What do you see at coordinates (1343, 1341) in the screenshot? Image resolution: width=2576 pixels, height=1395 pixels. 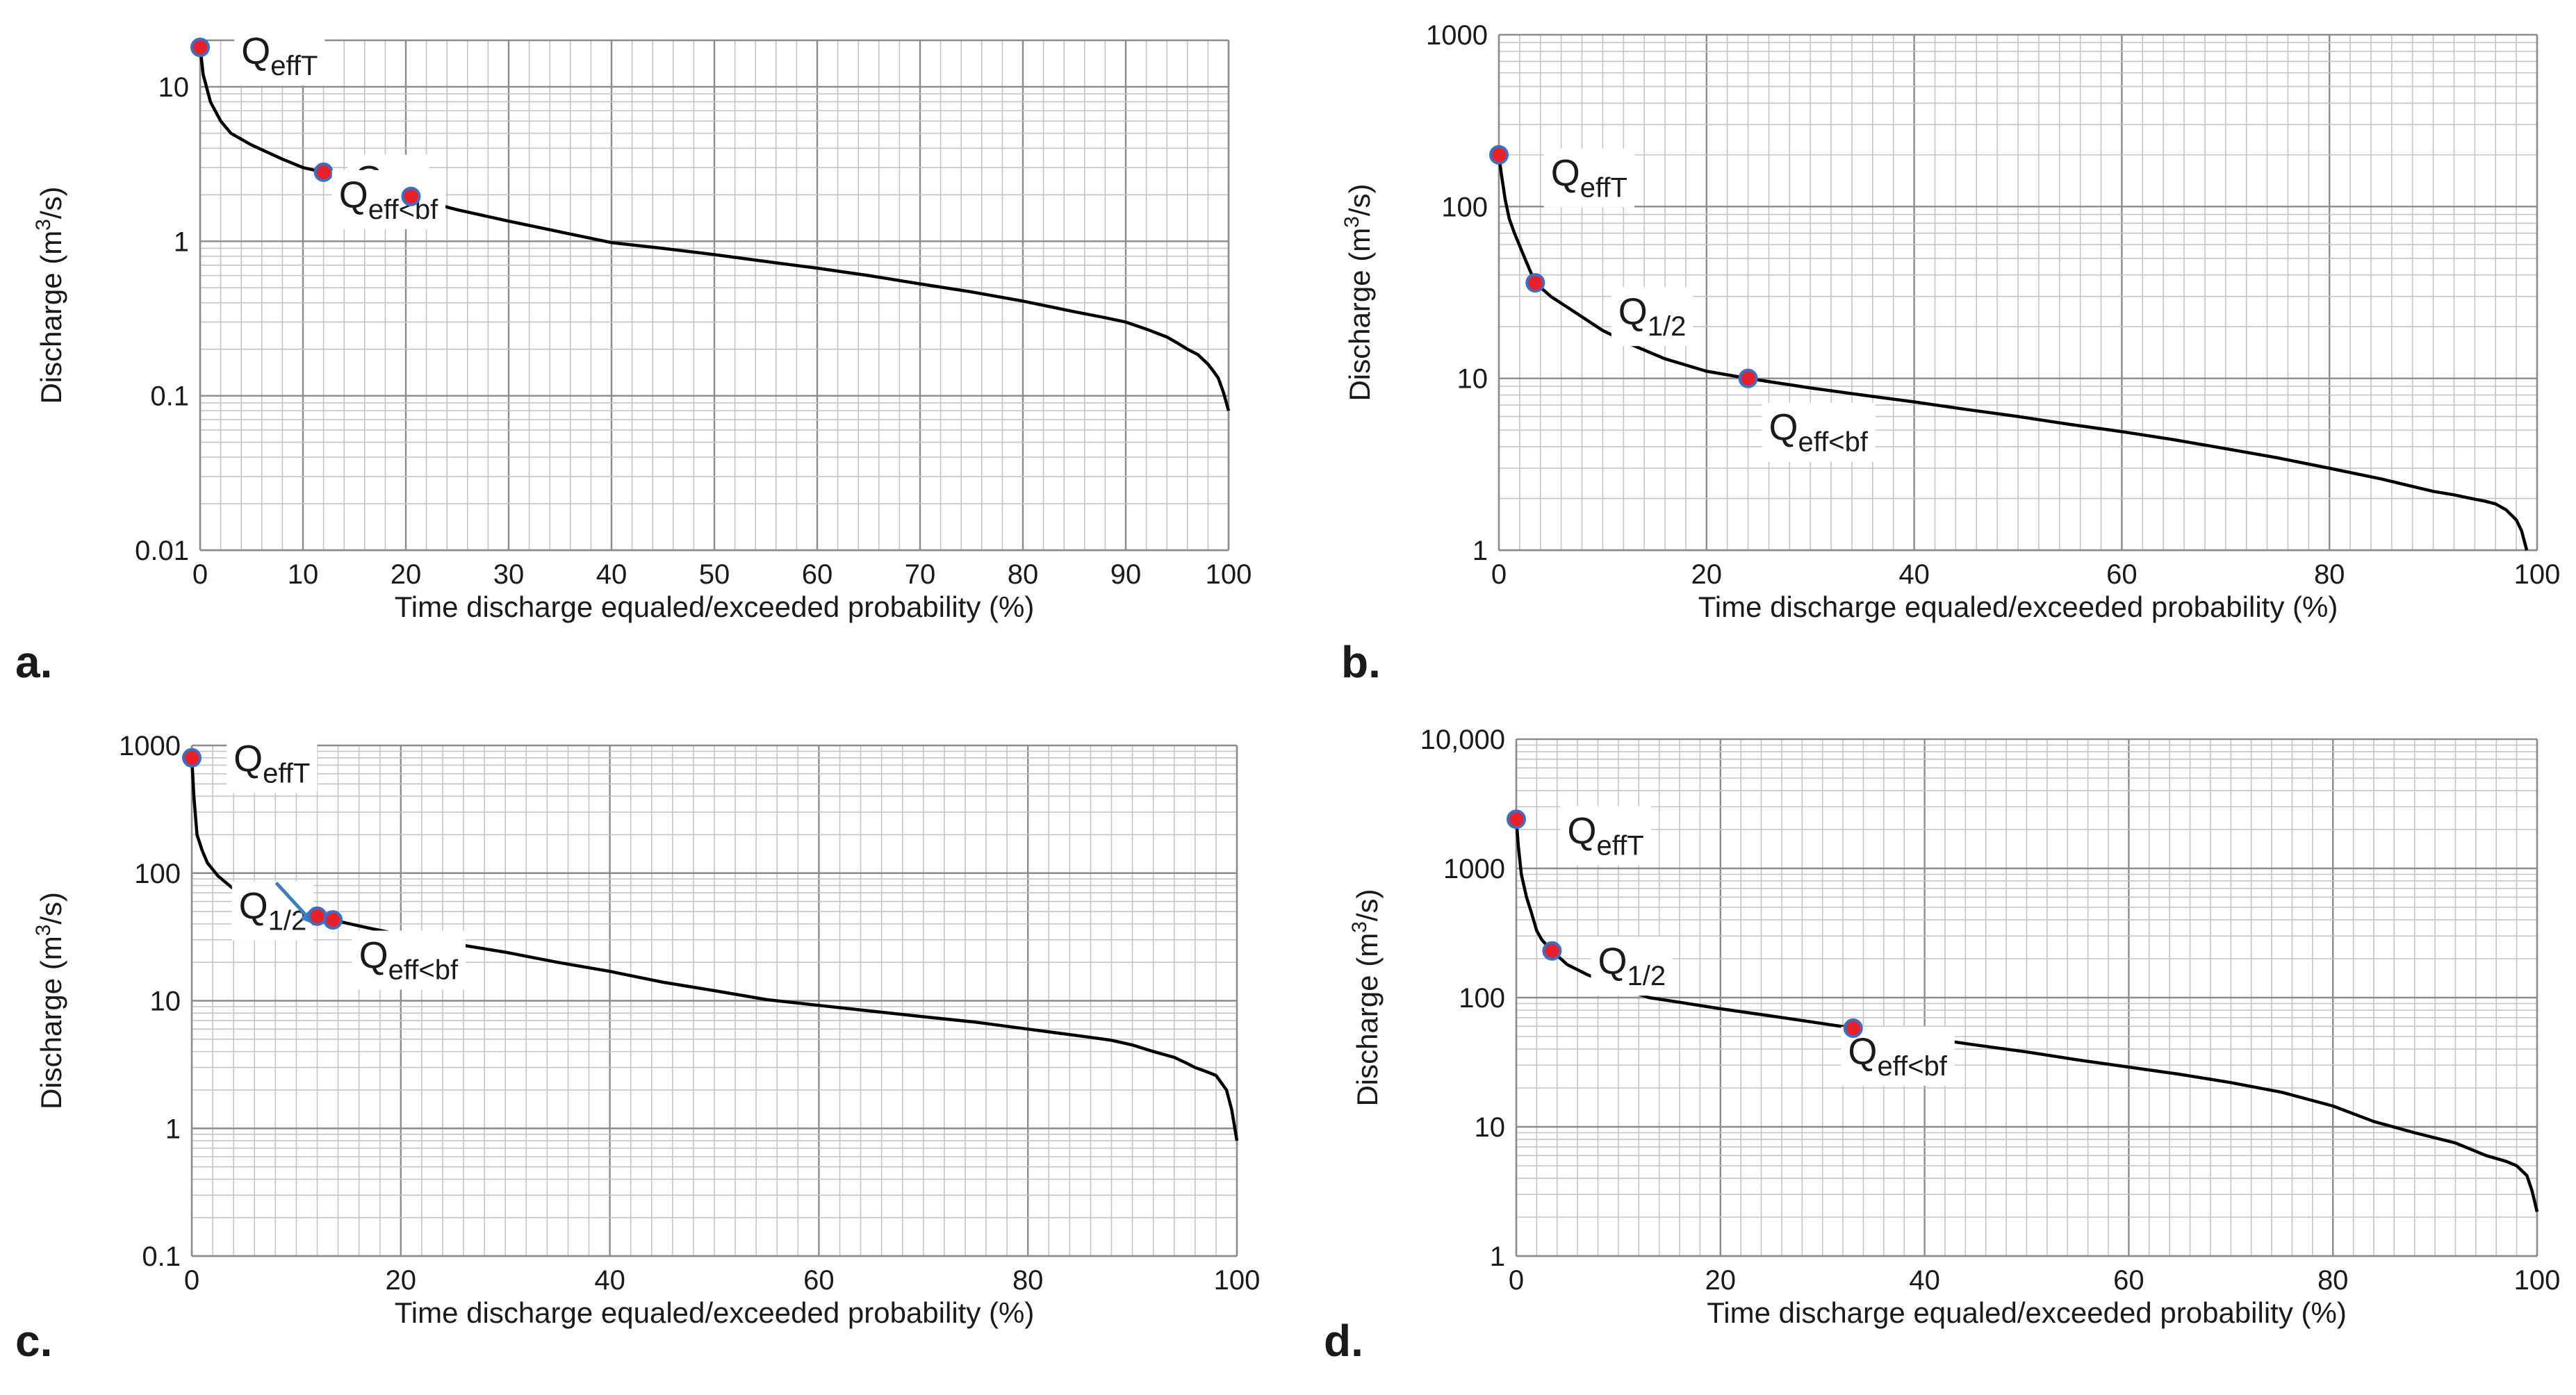 I see `panel-label: d.` at bounding box center [1343, 1341].